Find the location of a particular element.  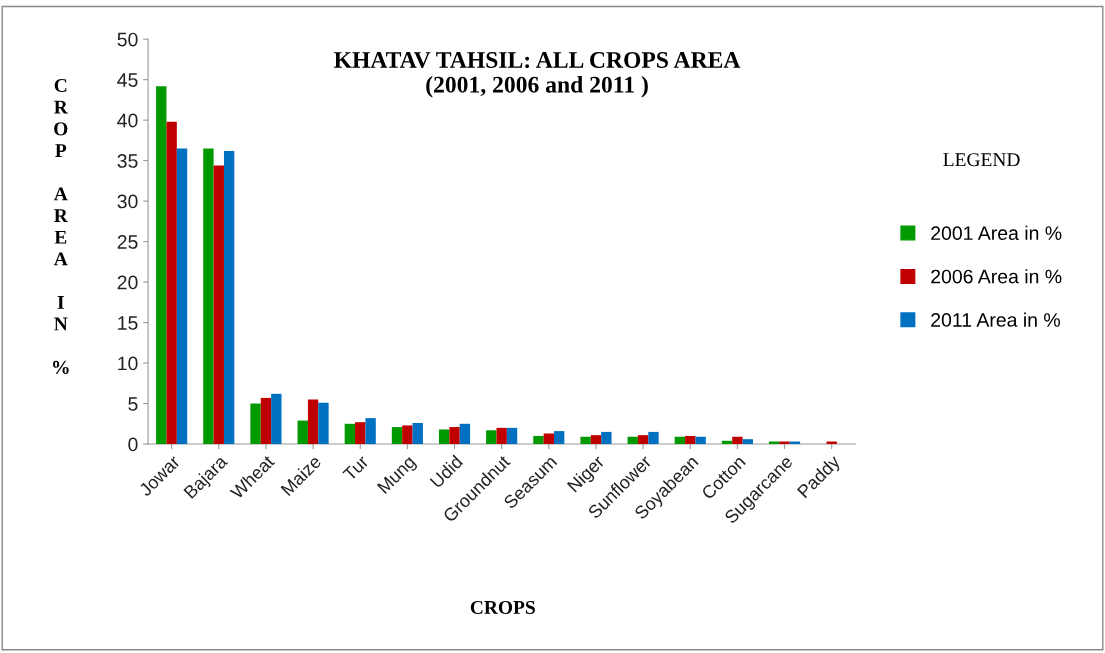

y-tick-label: 50 is located at coordinates (127, 39).